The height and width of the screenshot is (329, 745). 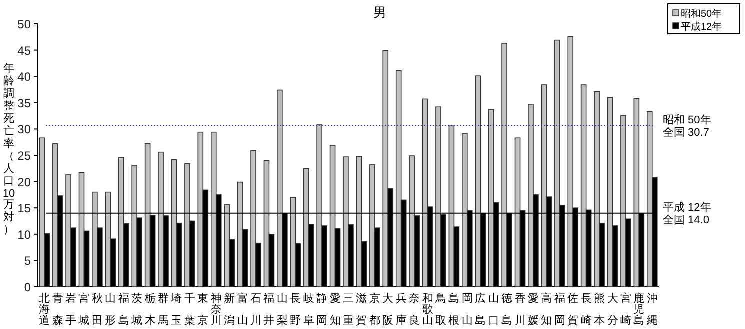 I want to click on x-tick-label: 広島, so click(x=480, y=309).